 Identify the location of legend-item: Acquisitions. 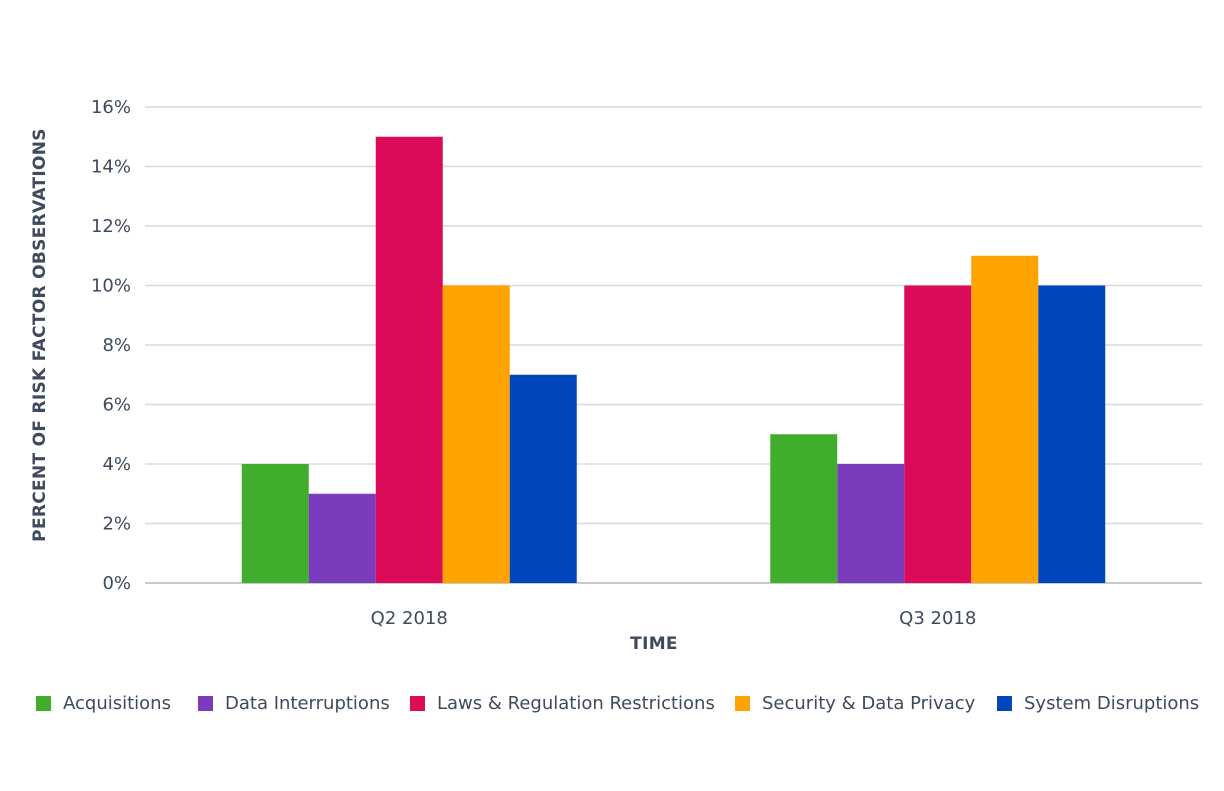
(103, 703).